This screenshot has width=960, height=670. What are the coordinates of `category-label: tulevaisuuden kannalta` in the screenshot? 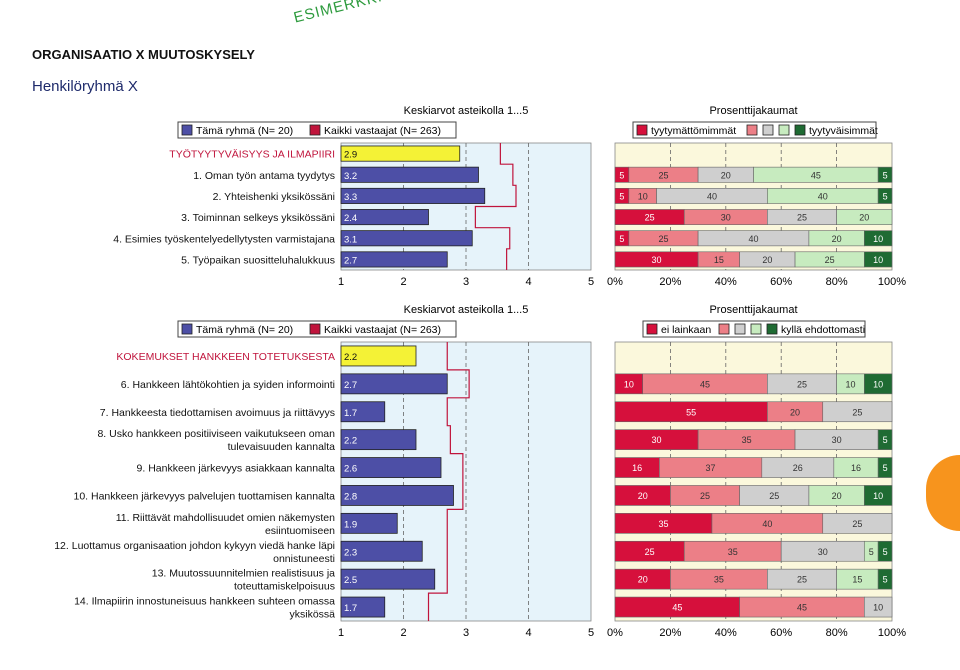 It's located at (282, 447).